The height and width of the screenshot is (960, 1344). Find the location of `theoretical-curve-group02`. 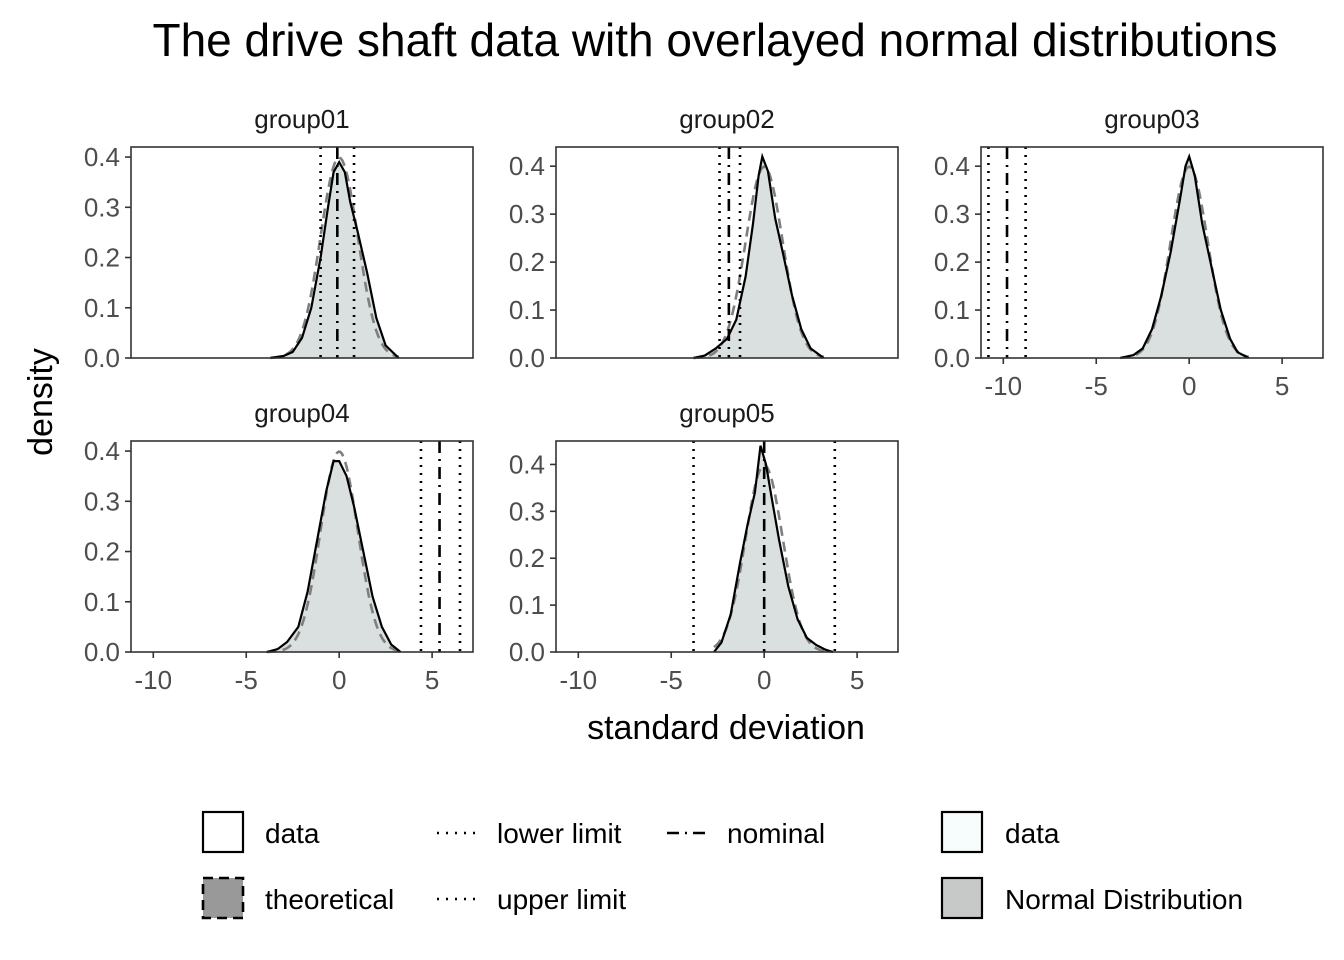

theoretical-curve-group02 is located at coordinates (758, 262).